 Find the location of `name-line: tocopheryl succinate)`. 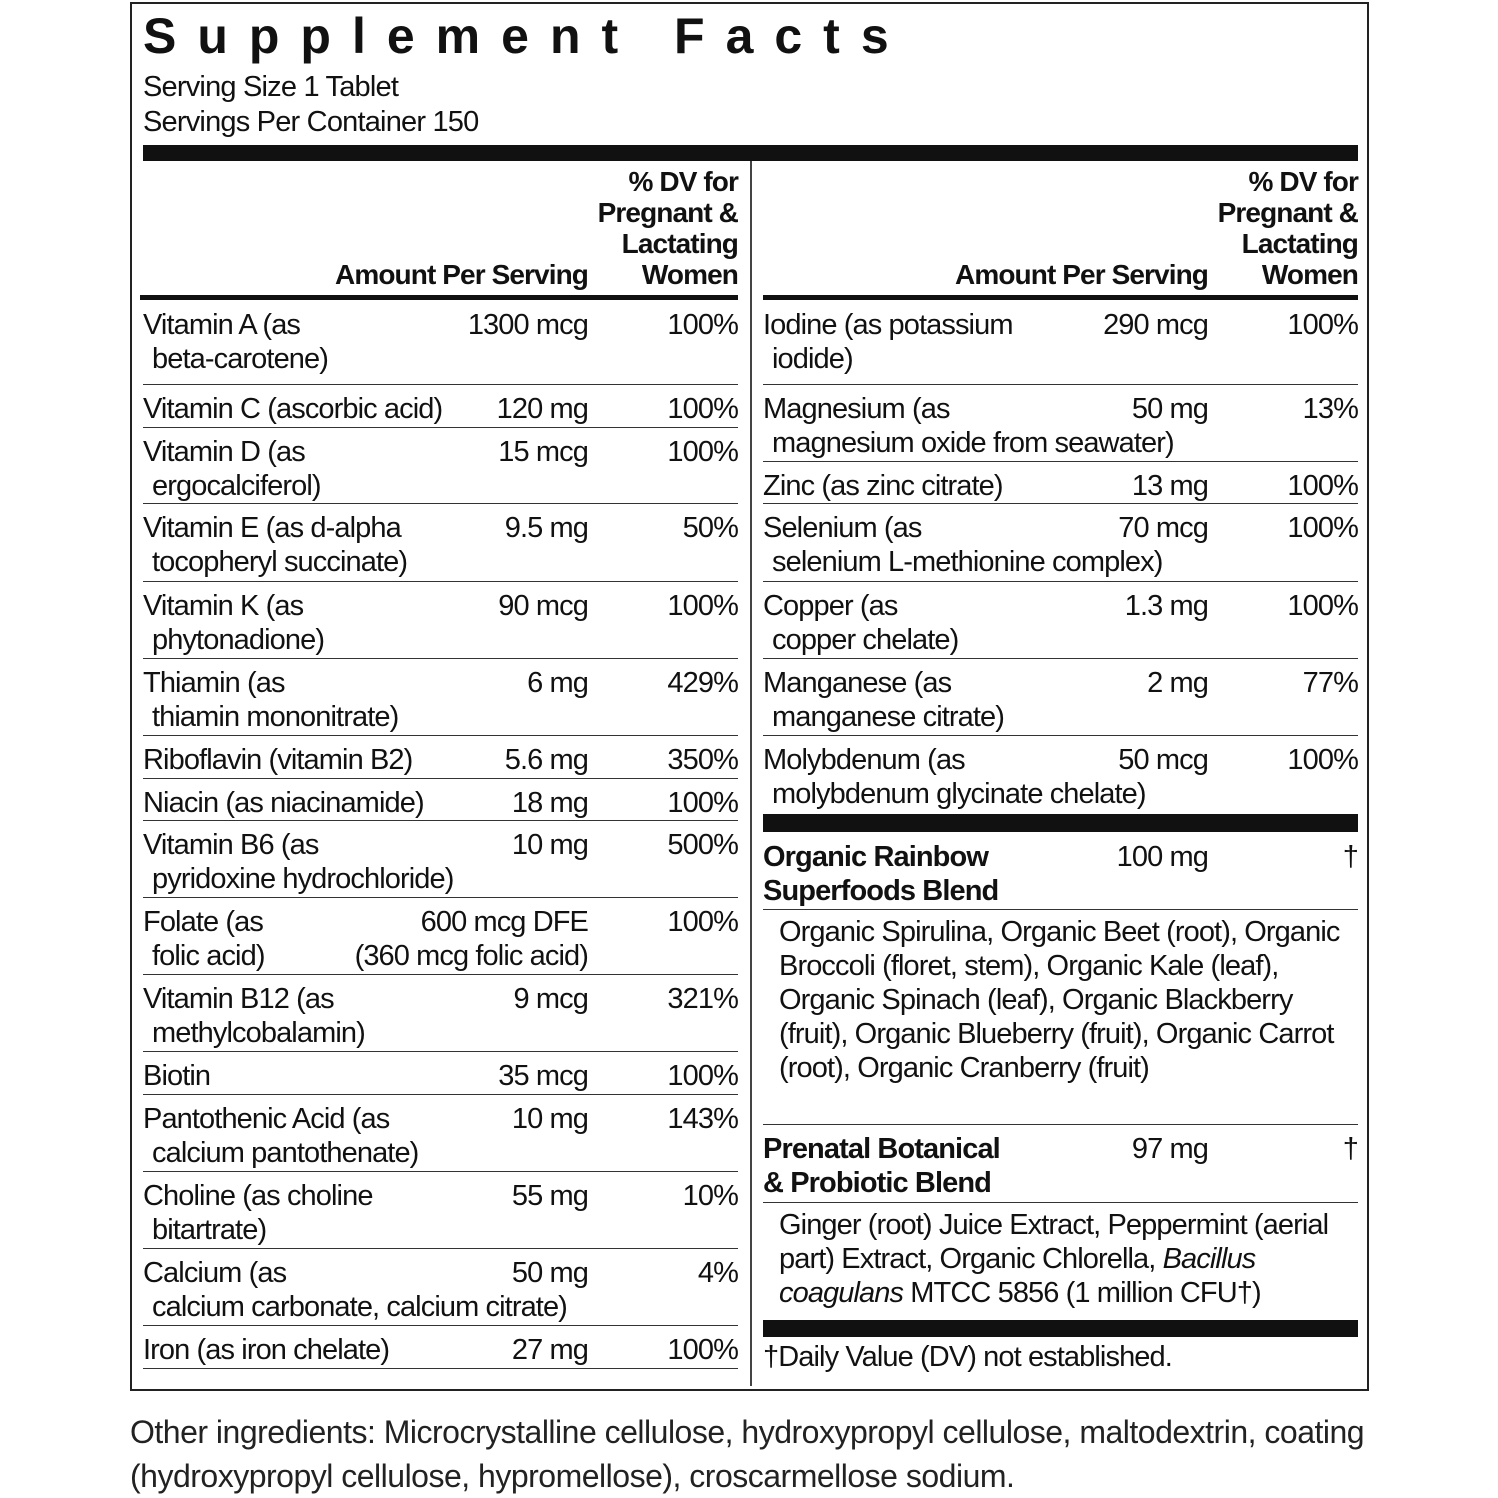

name-line: tocopheryl succinate) is located at coordinates (280, 562).